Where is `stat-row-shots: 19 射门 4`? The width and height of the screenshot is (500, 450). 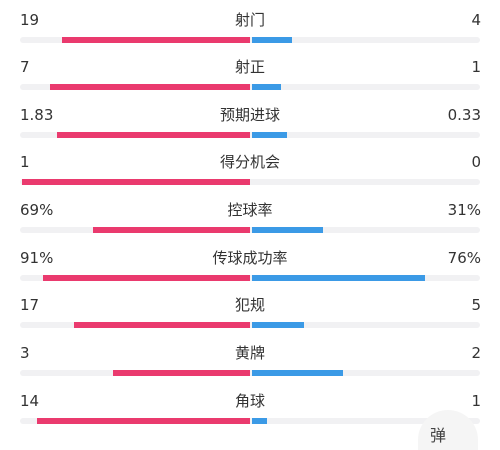 stat-row-shots: 19 射门 4 is located at coordinates (250, 33).